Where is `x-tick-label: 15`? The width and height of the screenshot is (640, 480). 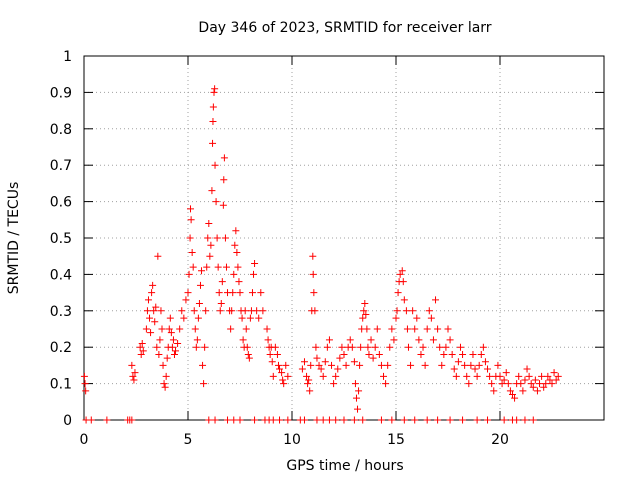 x-tick-label: 15 is located at coordinates (396, 440).